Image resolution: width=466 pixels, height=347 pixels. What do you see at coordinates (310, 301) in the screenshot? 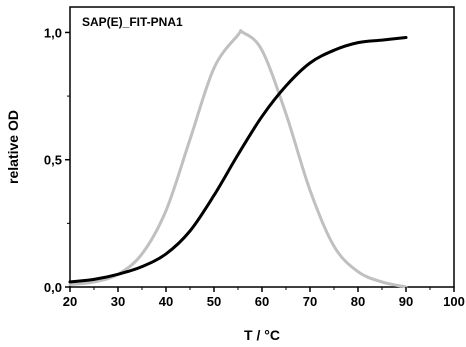
I see `x-tick-label: 70` at bounding box center [310, 301].